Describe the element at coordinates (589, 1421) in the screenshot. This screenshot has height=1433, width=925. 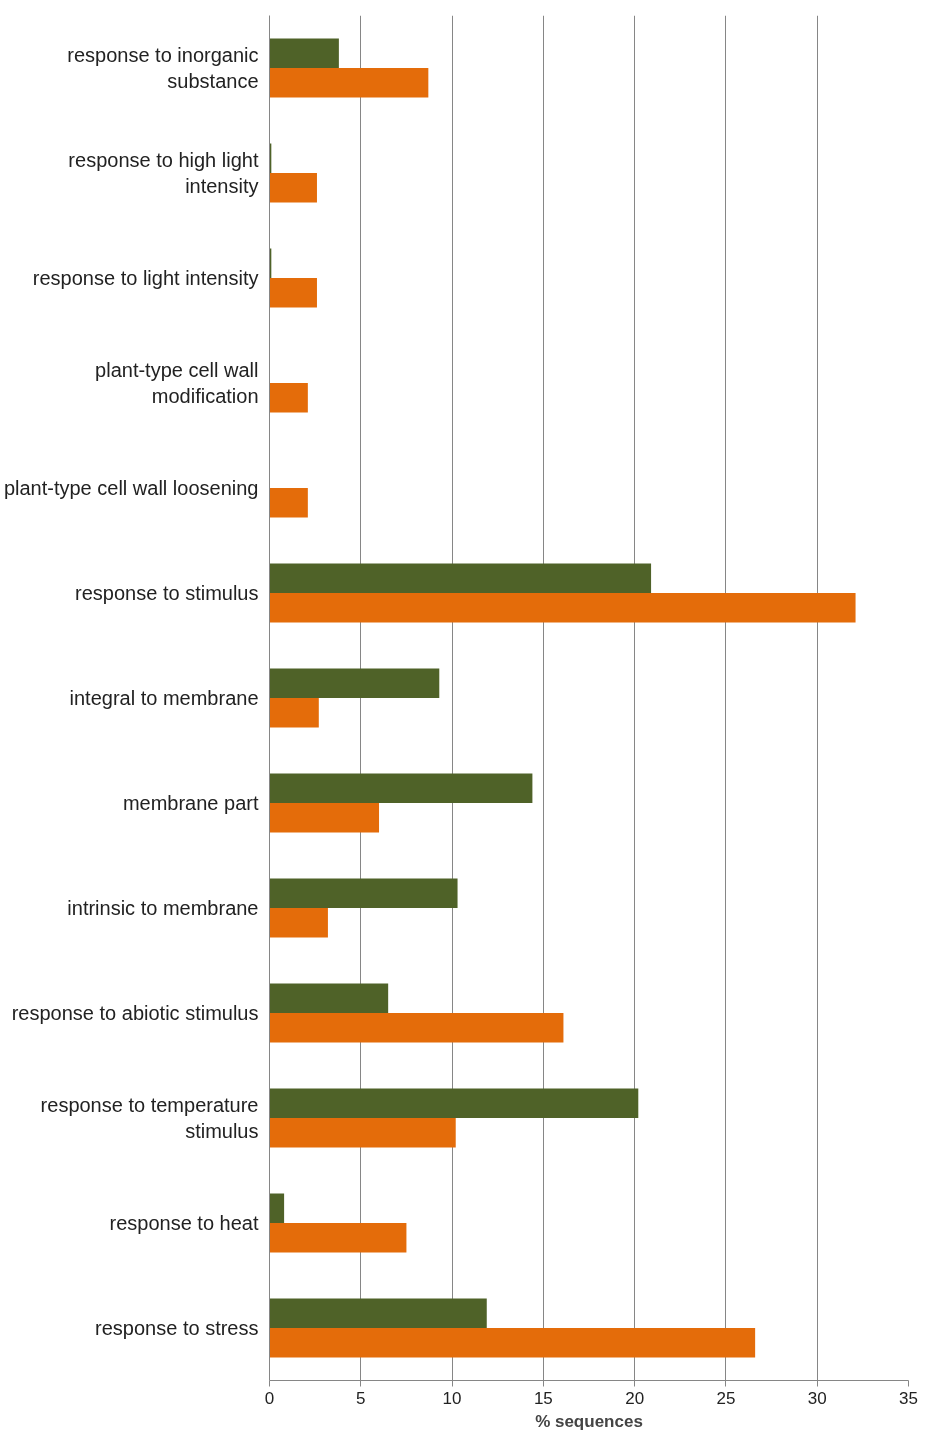
I see `x-axis-title: % sequences` at that location.